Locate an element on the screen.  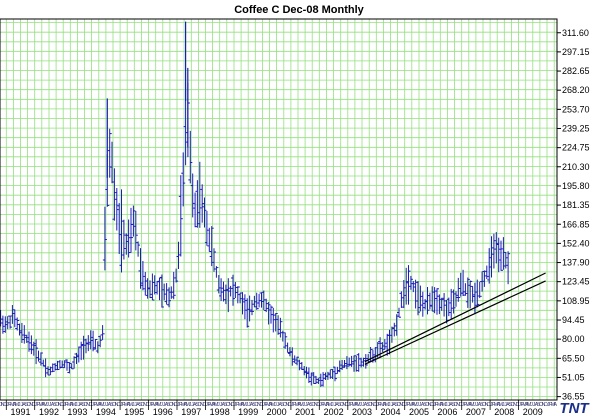
trendline-layer is located at coordinates (455, 318).